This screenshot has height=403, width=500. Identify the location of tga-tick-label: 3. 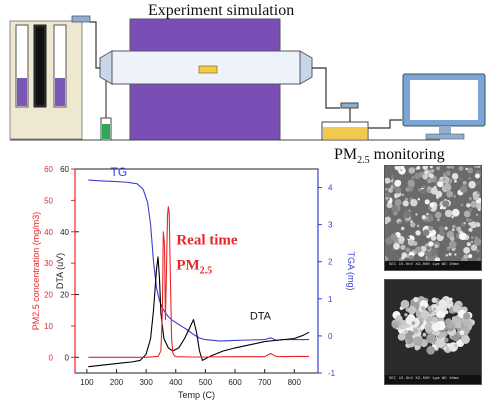
(330, 225).